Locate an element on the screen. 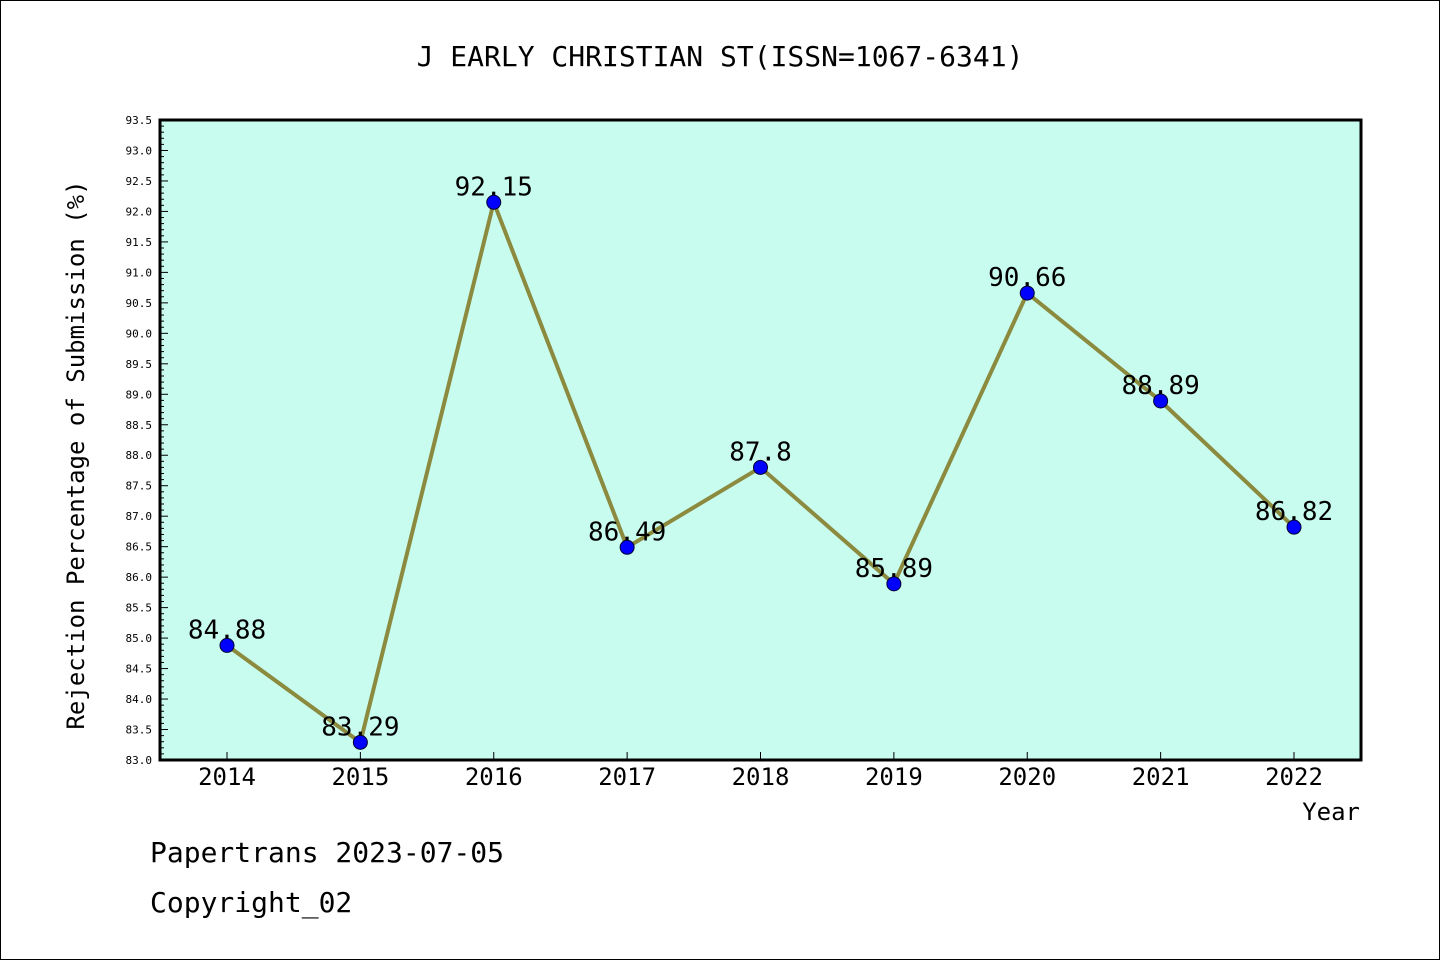 This screenshot has height=960, width=1440. chart-title: J EARLY CHRISTIAN ST(ISSN=1067-6341) is located at coordinates (720, 56).